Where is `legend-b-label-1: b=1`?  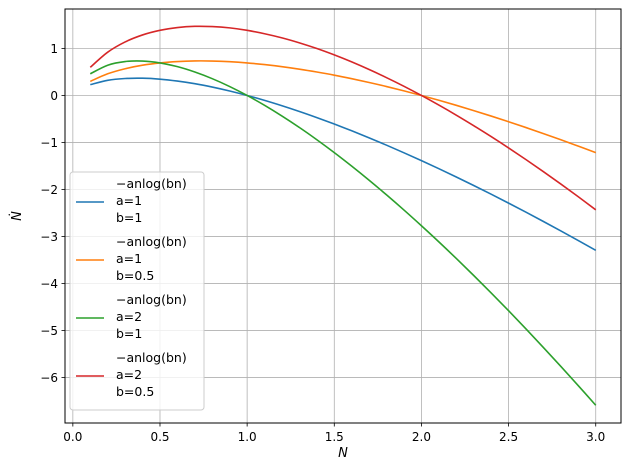 legend-b-label-1: b=1 is located at coordinates (129, 217).